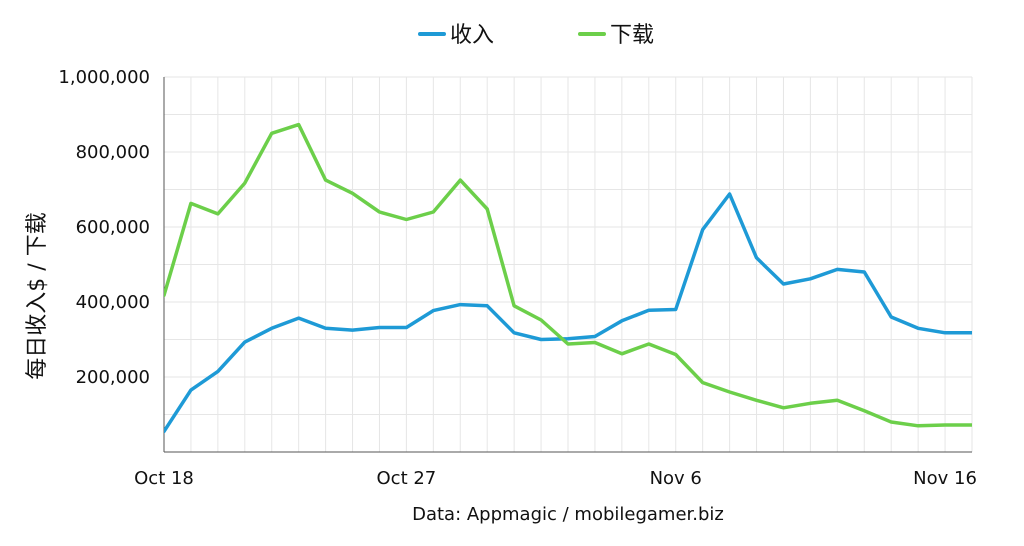 The width and height of the screenshot is (1024, 546). Describe the element at coordinates (676, 478) in the screenshot. I see `x-tick-label: Nov 6` at that location.